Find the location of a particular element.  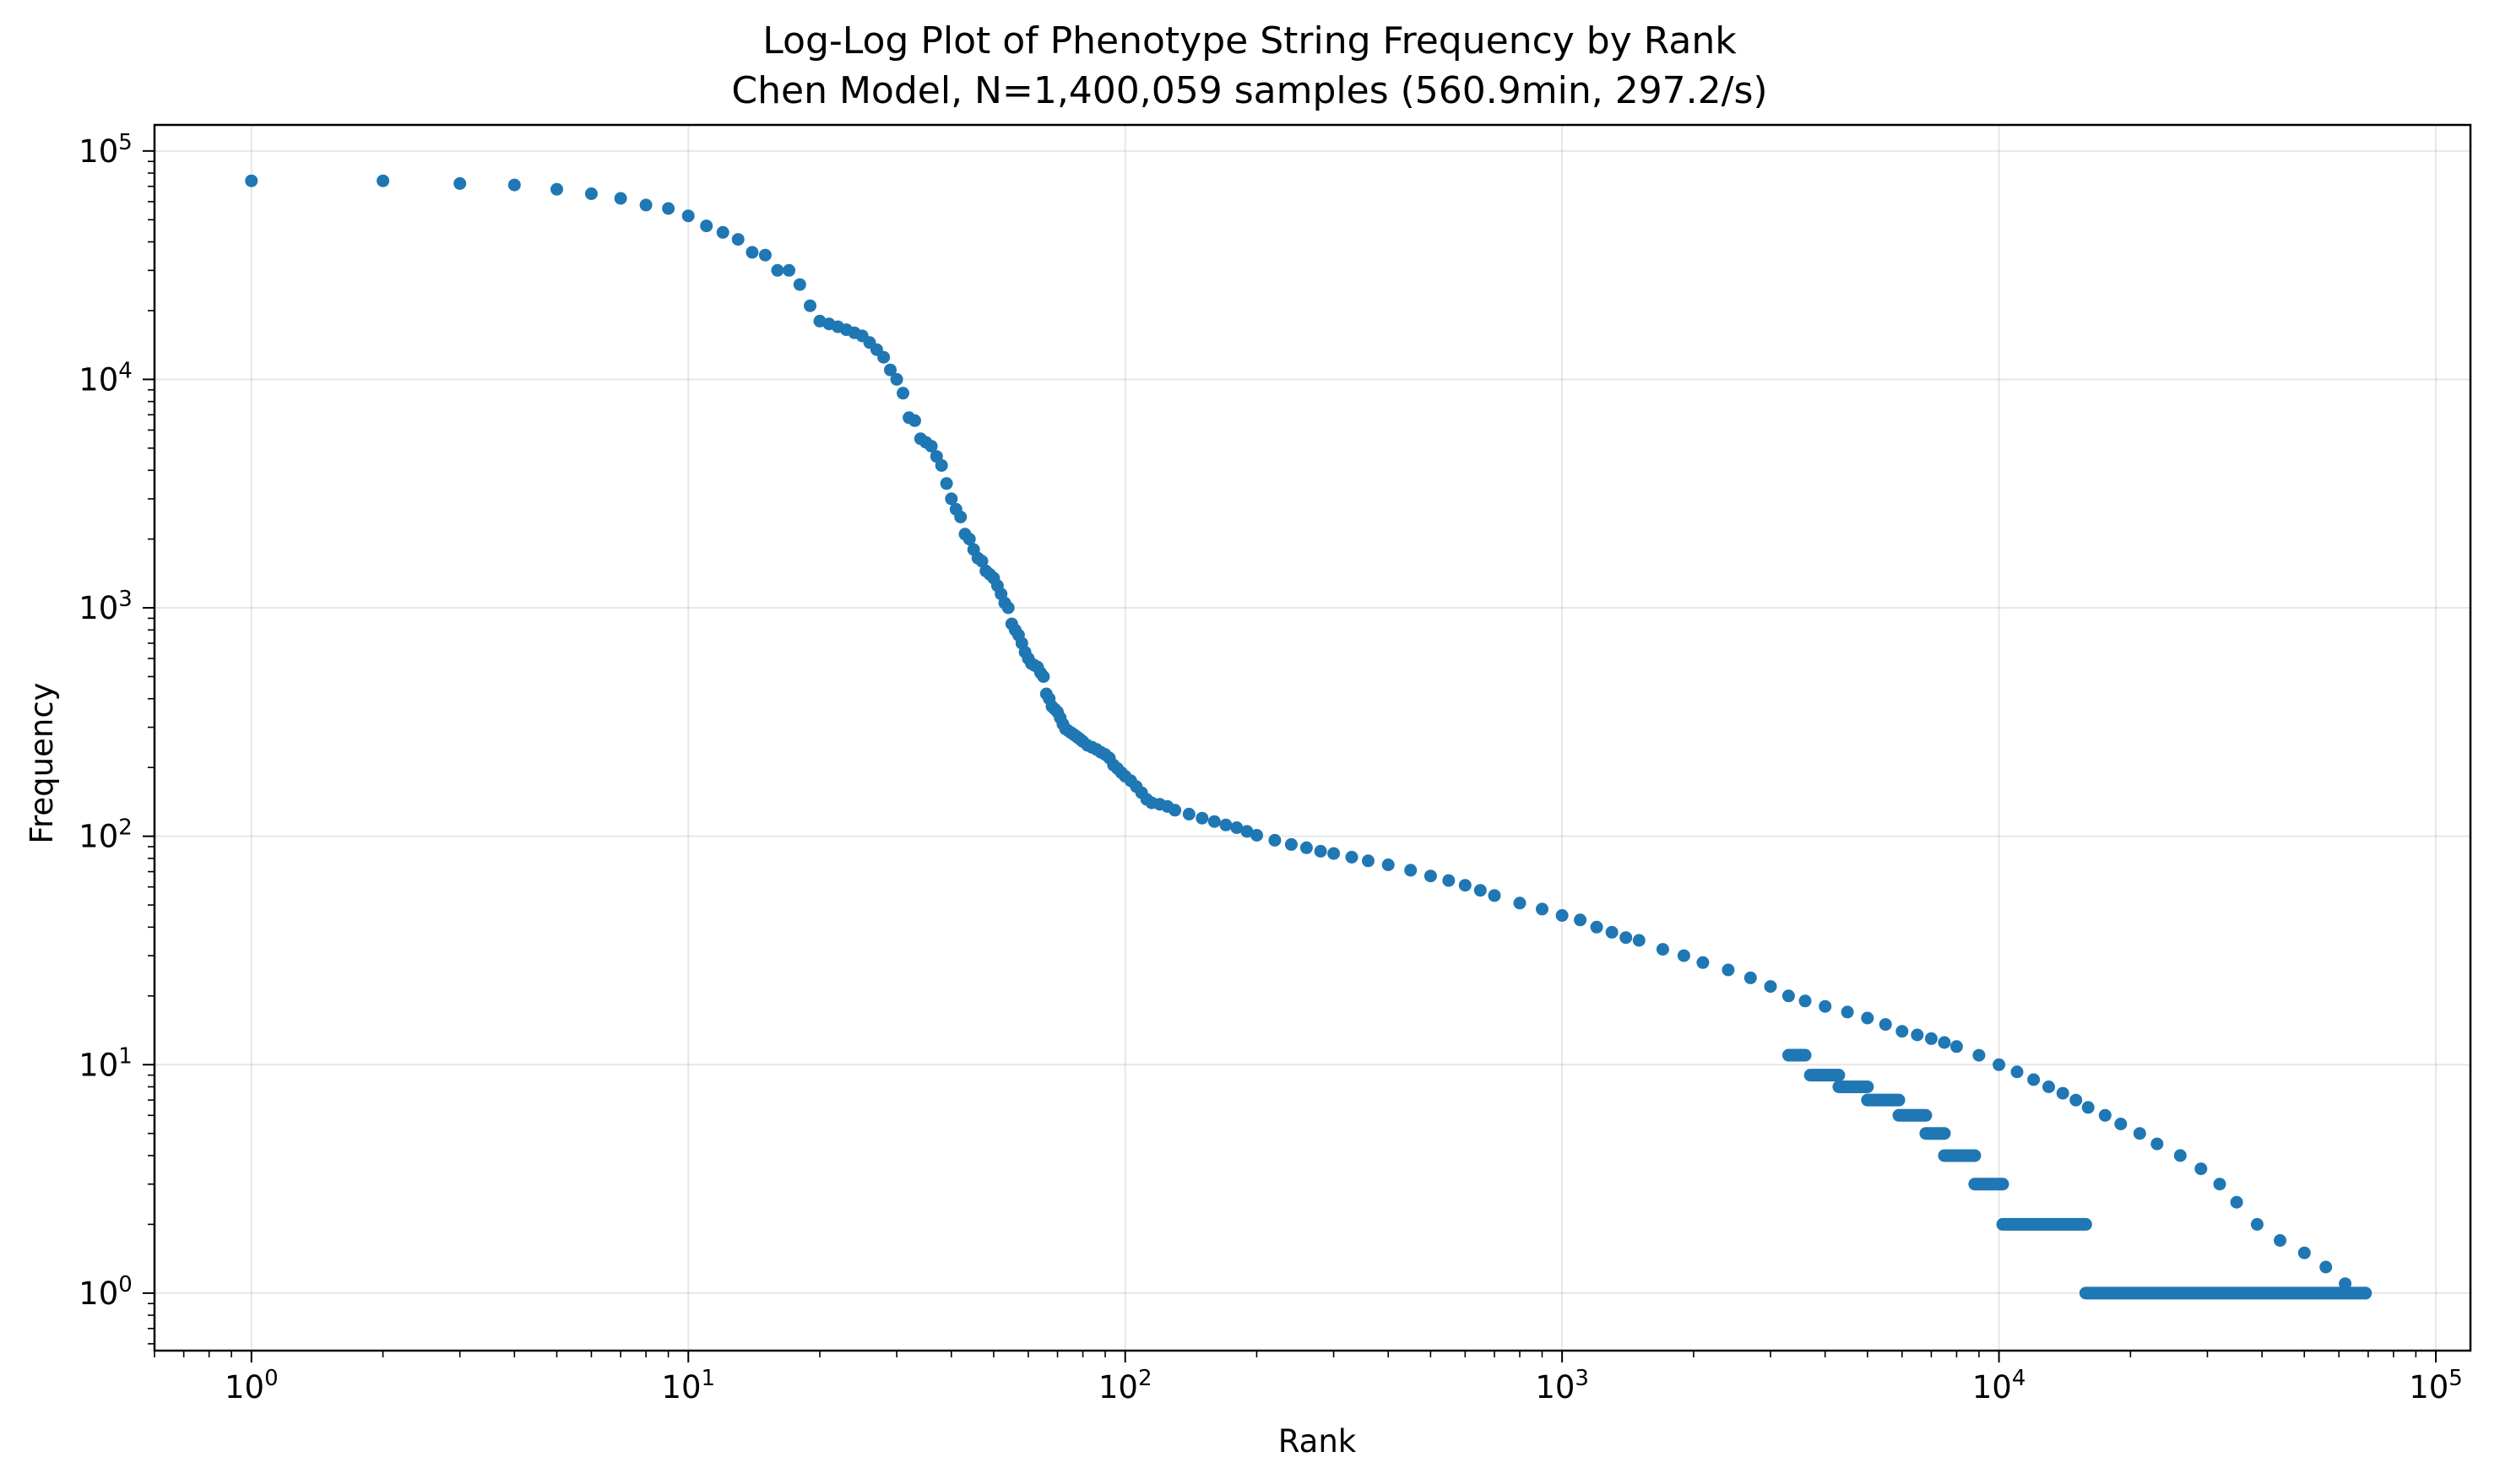

y-axis-label: Frequency is located at coordinates (42, 762).